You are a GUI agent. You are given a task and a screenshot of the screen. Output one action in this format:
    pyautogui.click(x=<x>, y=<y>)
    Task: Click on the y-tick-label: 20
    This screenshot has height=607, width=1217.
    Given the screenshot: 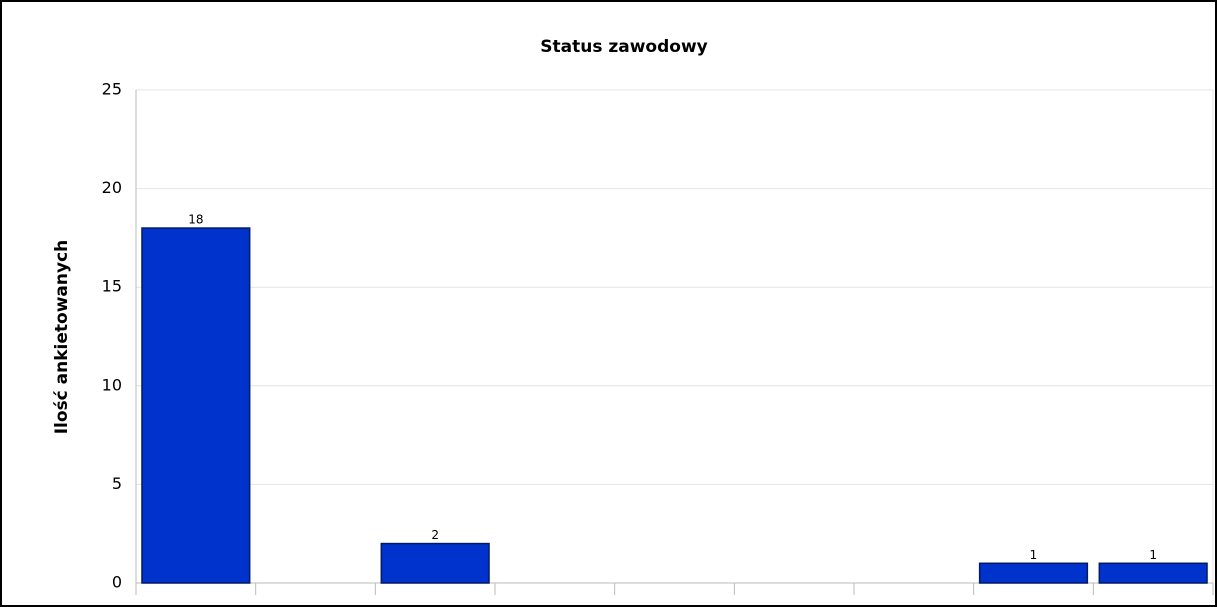 What is the action you would take?
    pyautogui.click(x=112, y=187)
    